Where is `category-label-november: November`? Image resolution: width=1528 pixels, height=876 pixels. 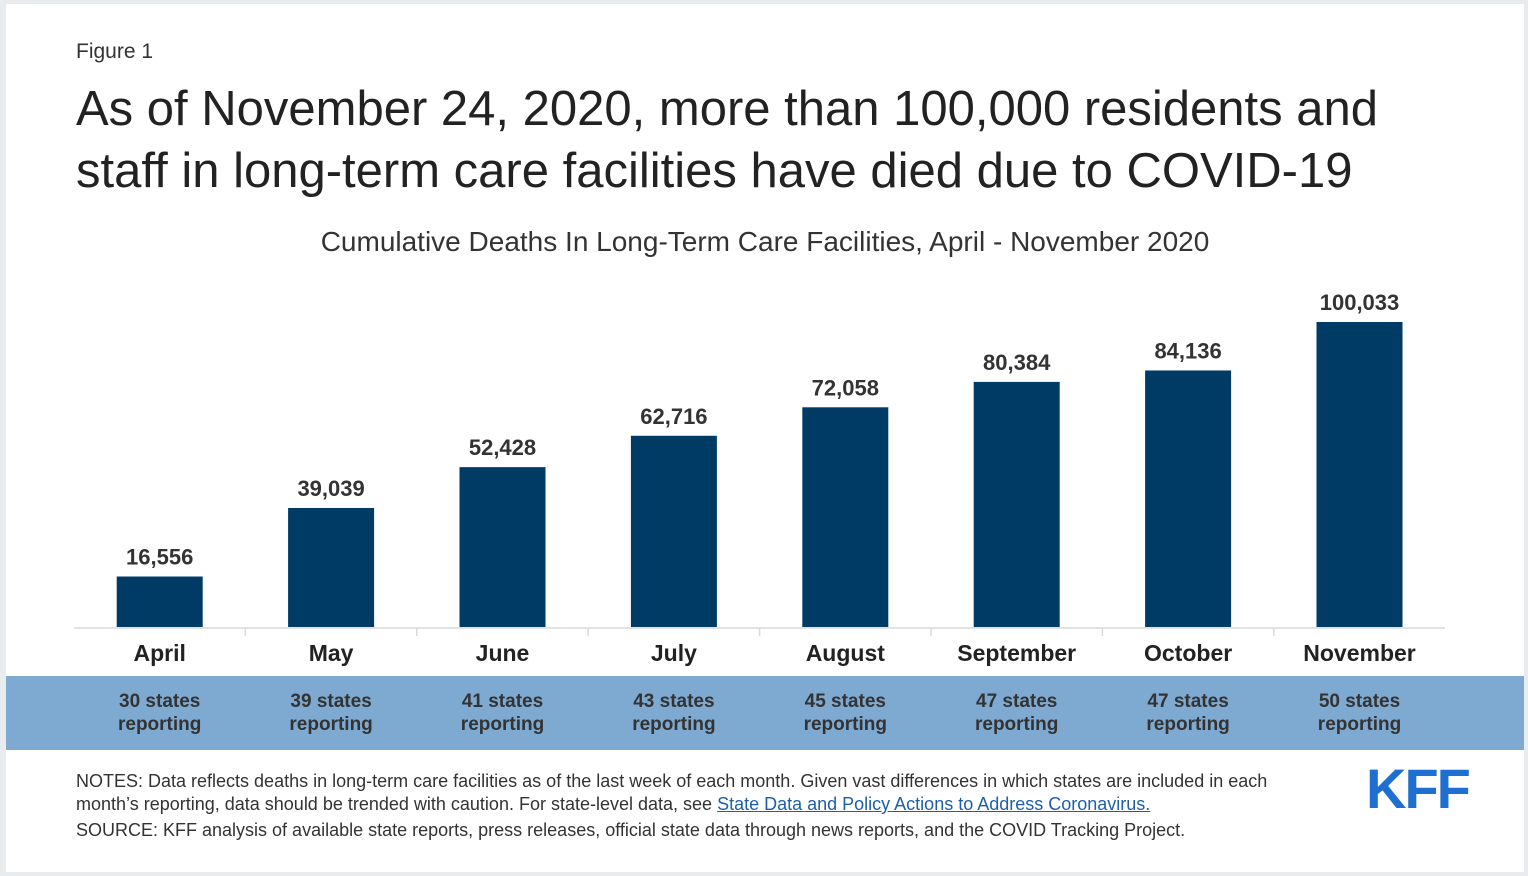 category-label-november: November is located at coordinates (1359, 653).